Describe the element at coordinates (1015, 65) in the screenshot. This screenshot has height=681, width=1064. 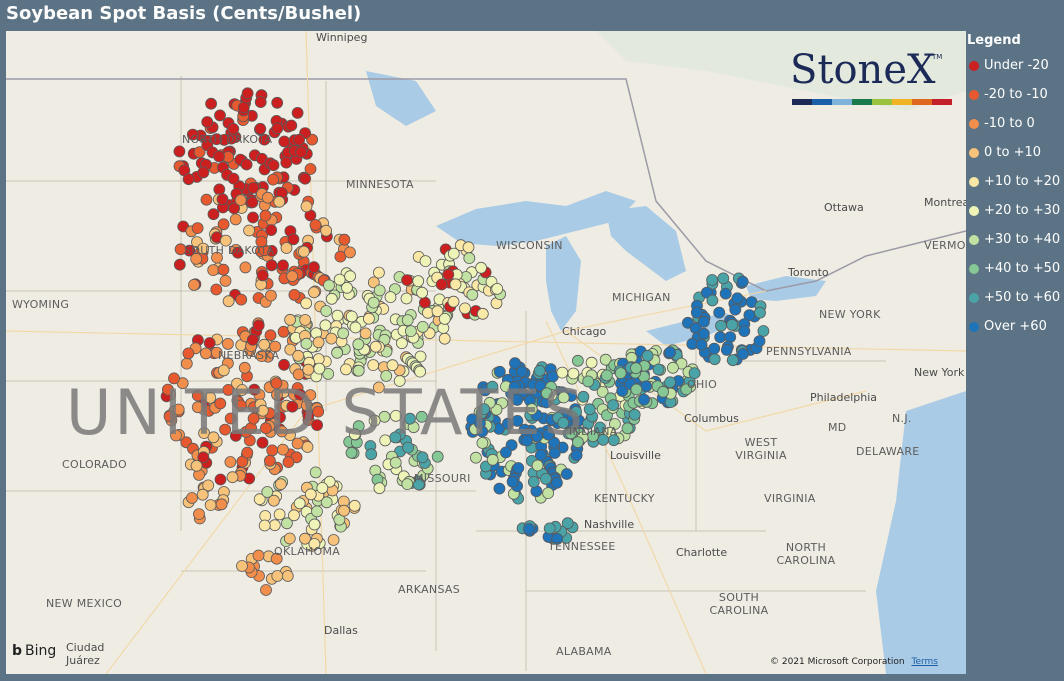
I see `legend-item: Under -20` at that location.